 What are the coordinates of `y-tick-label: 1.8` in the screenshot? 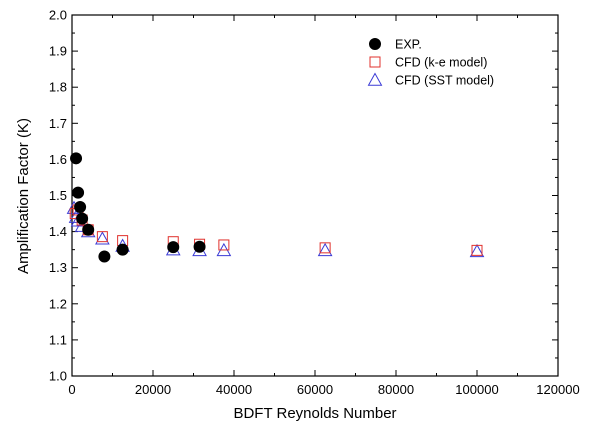 It's located at (58, 87).